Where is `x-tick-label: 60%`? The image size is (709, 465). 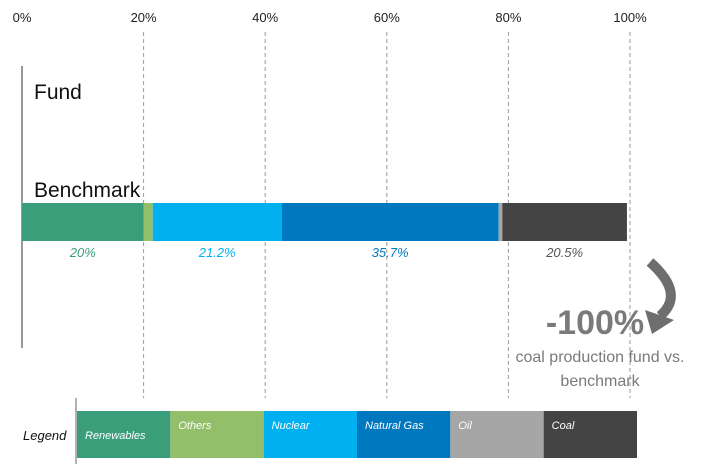
x-tick-label: 60% is located at coordinates (387, 17).